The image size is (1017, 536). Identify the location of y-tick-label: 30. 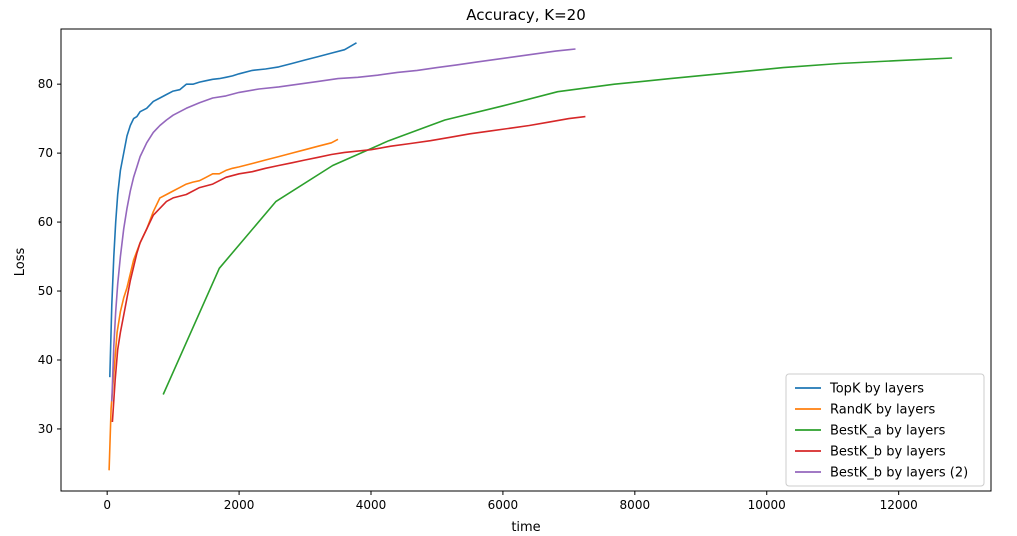
(45, 429).